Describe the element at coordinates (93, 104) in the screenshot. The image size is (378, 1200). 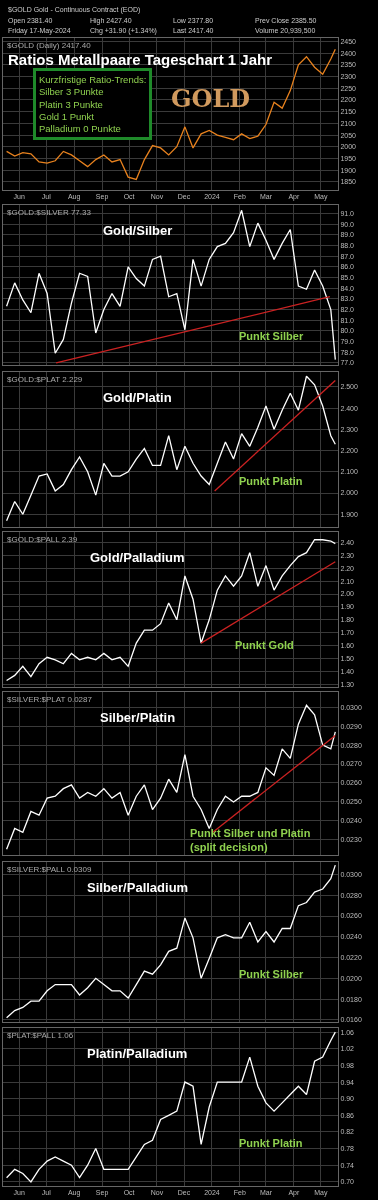
I see `annotation: Kurzfristige Ratio-Trends: Silber 3 Punkte Platin 3 Punkte Gold 1 Punkt Palladium 0 Punkte` at that location.